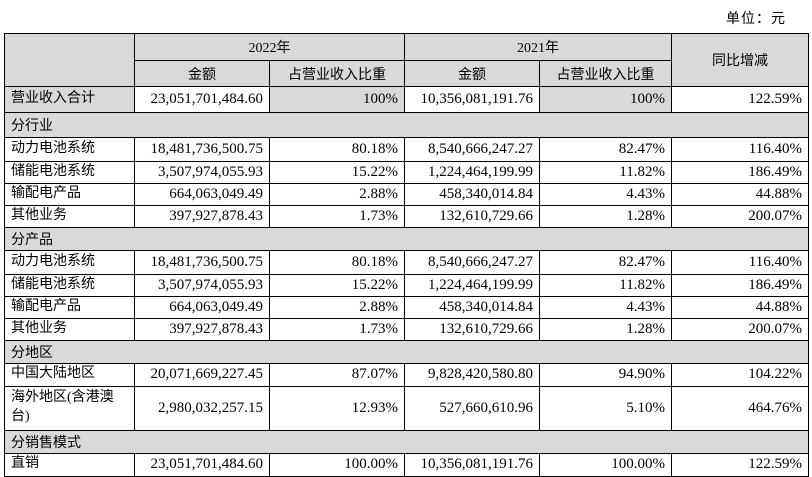 Image resolution: width=812 pixels, height=477 pixels. What do you see at coordinates (202, 374) in the screenshot?
I see `amount-2022-cell: 20,071,669,227.45` at bounding box center [202, 374].